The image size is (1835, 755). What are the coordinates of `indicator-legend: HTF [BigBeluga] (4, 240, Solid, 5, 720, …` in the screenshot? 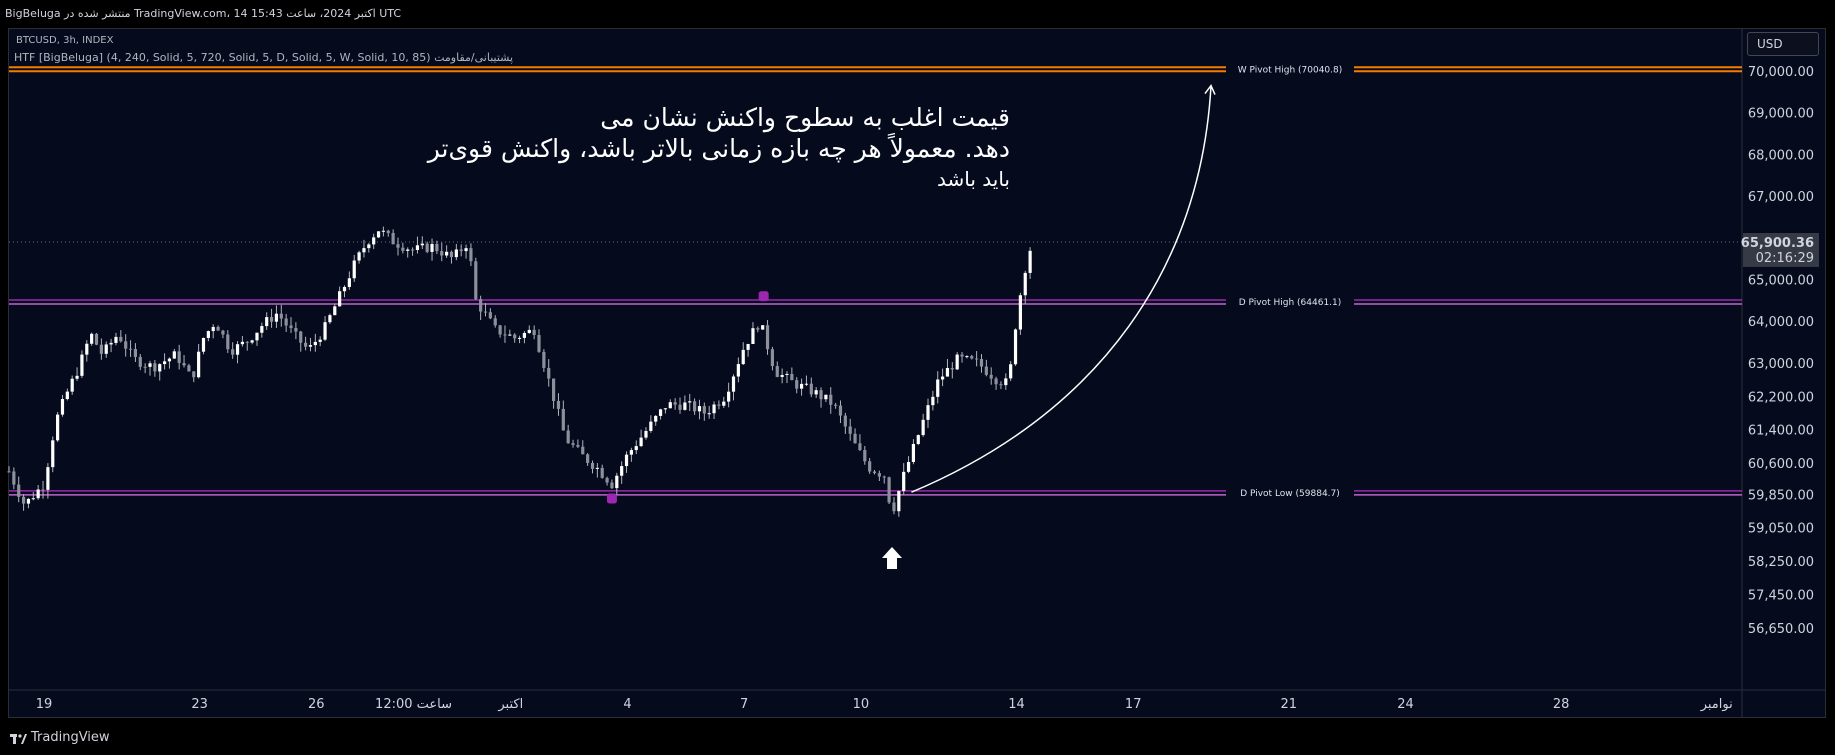 It's located at (264, 57).